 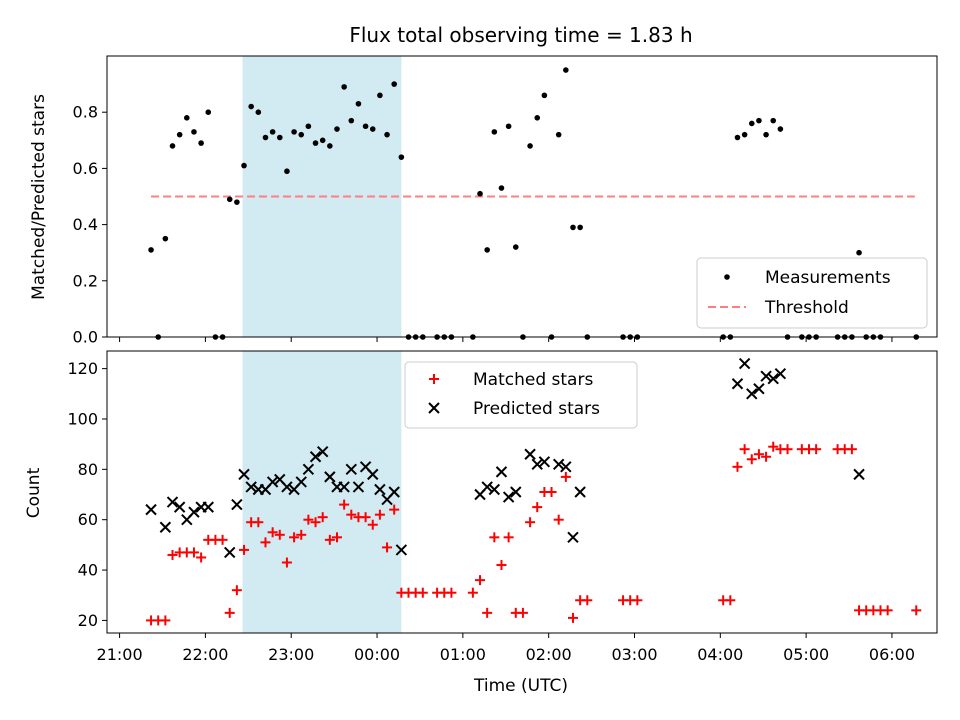 What do you see at coordinates (87, 494) in the screenshot?
I see `bottom-y-ticks: 20 40 60 80 100 120` at bounding box center [87, 494].